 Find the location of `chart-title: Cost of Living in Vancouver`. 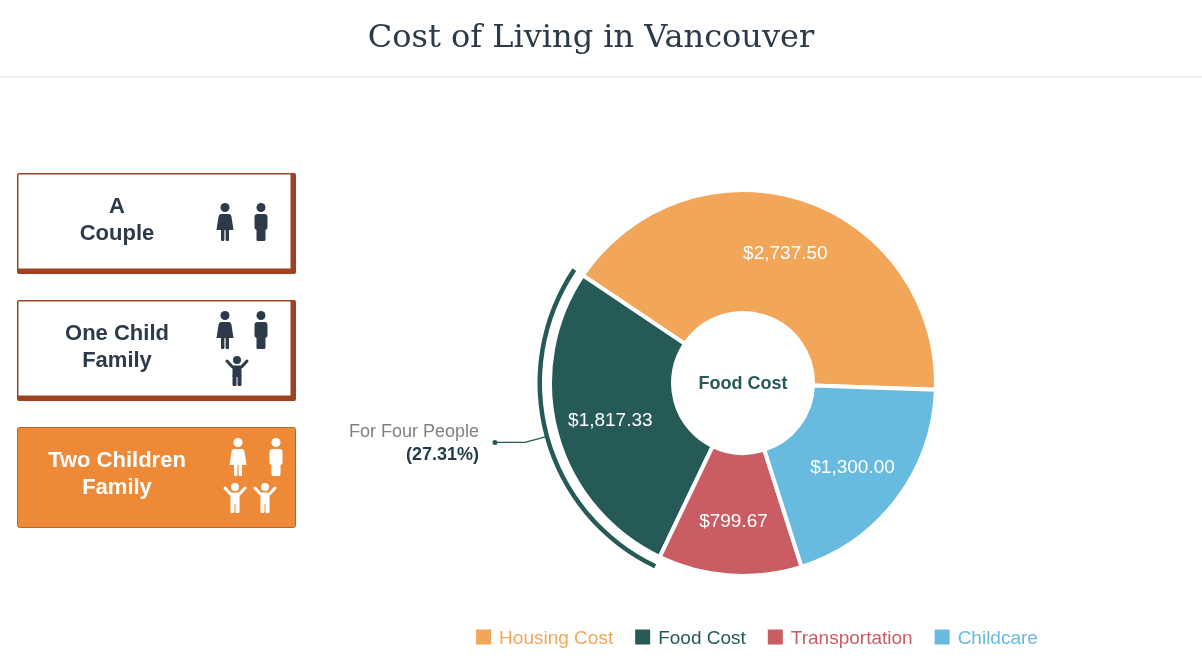

chart-title: Cost of Living in Vancouver is located at coordinates (591, 36).